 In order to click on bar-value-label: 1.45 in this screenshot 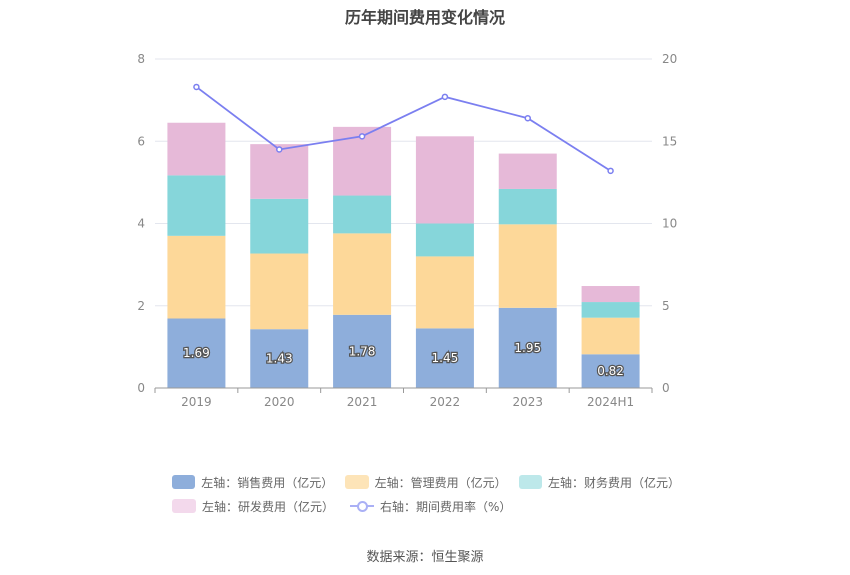, I will do `click(445, 358)`.